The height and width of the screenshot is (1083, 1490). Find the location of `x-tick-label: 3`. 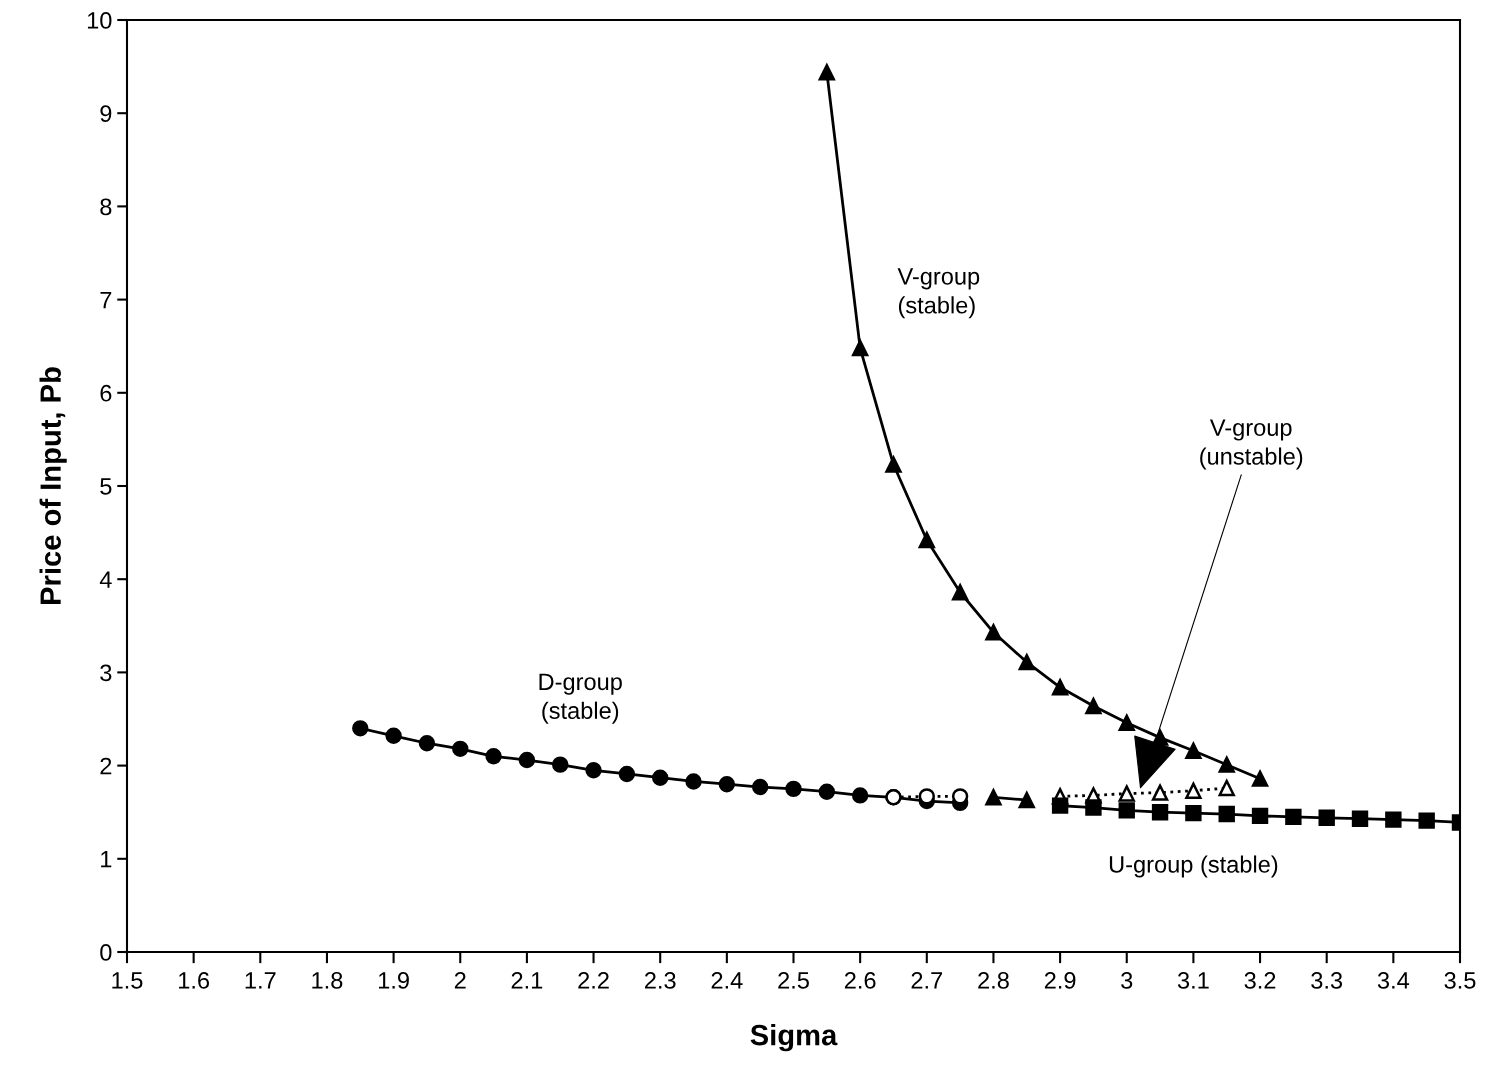

x-tick-label: 3 is located at coordinates (1127, 980).